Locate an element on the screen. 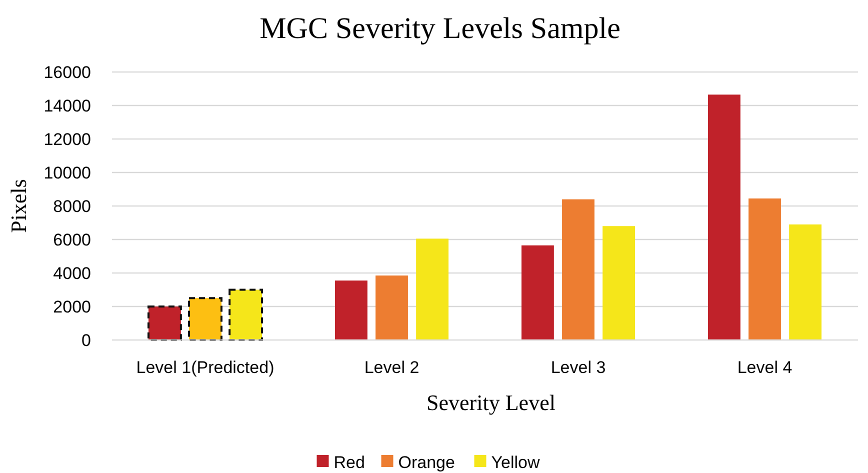  x-tick-label: Level 1(Predicted) is located at coordinates (205, 367).